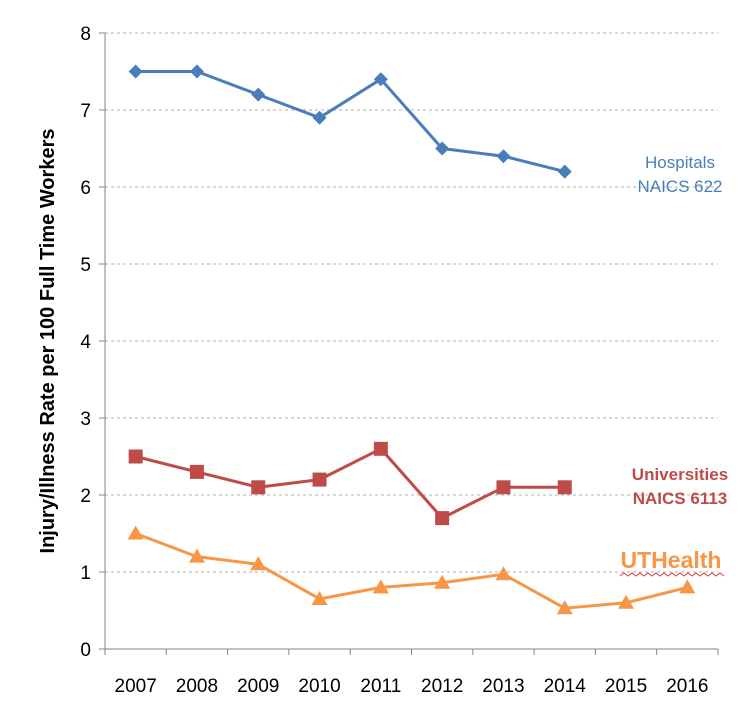  What do you see at coordinates (85, 342) in the screenshot?
I see `y-tick-label: 4` at bounding box center [85, 342].